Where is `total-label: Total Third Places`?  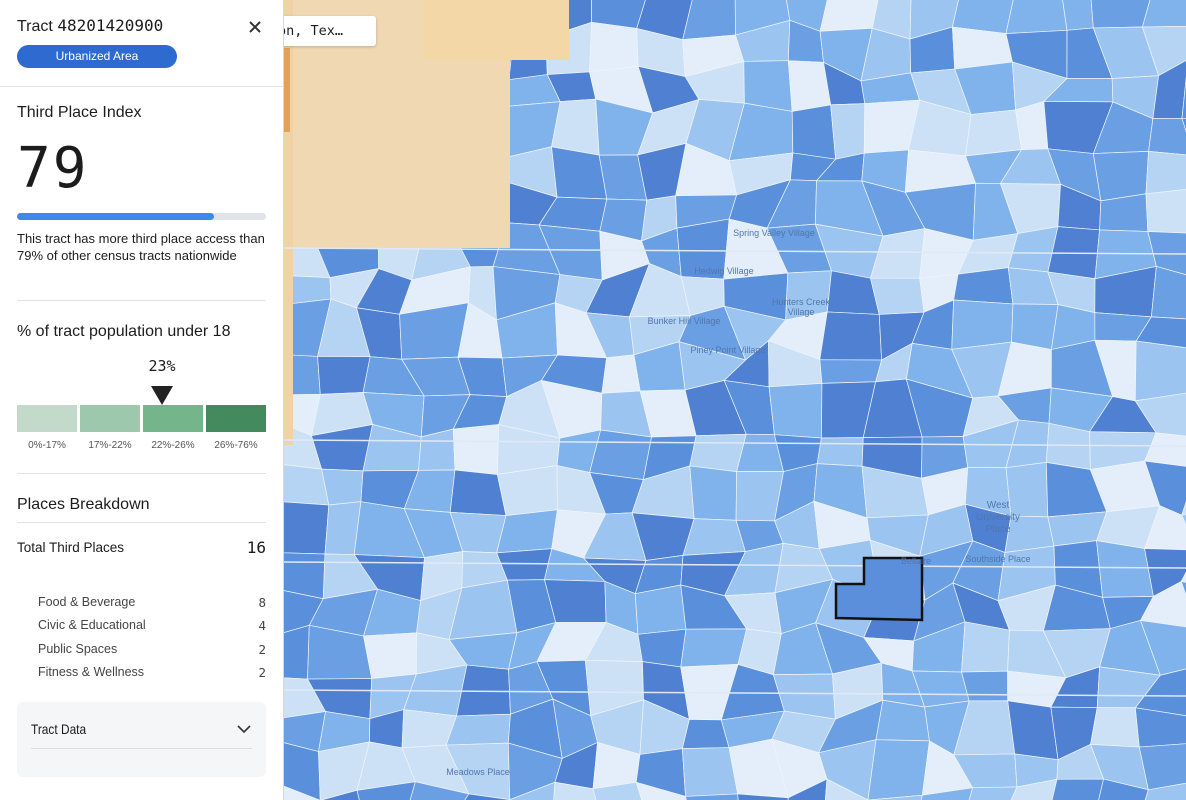 total-label: Total Third Places is located at coordinates (71, 547).